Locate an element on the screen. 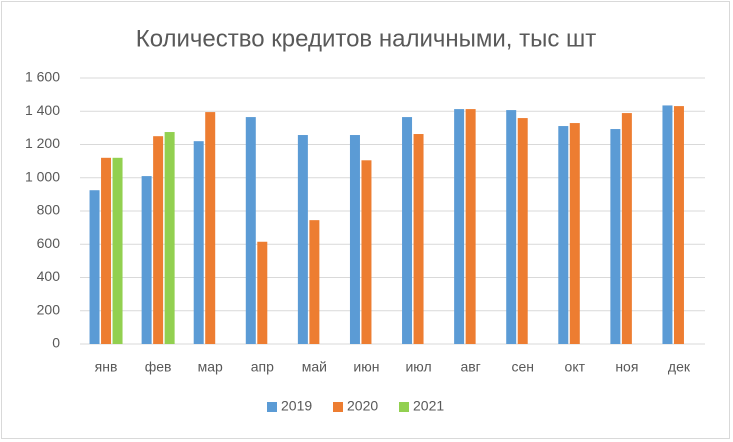 This screenshot has width=733, height=442. y-tick-label: 800 is located at coordinates (49, 210).